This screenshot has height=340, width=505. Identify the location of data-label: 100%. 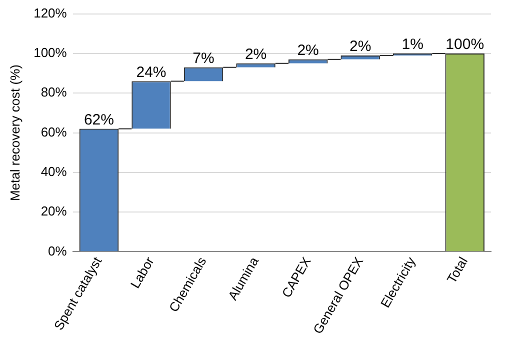
(465, 45).